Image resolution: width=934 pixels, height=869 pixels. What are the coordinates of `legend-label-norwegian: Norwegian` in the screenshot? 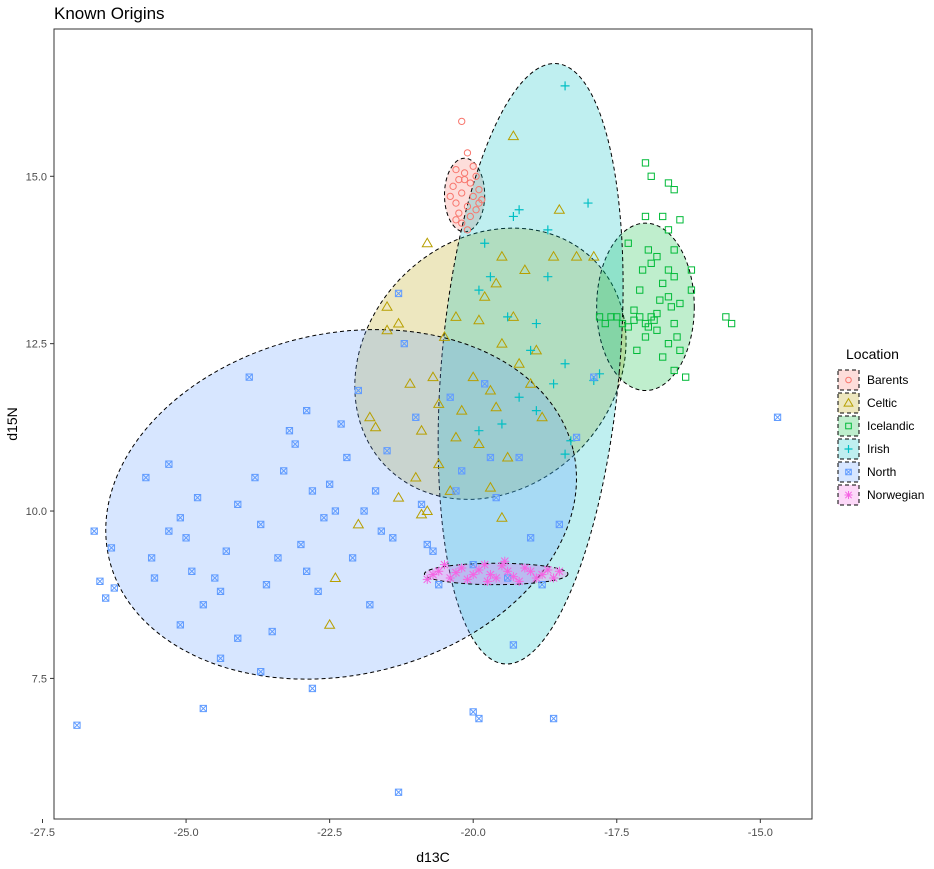 It's located at (895, 495).